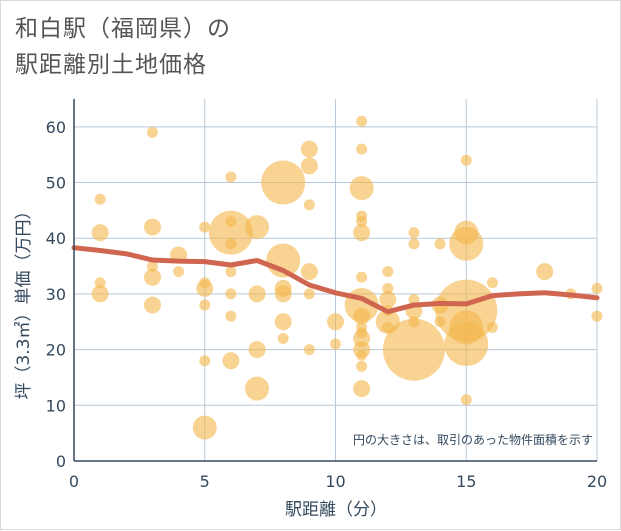 This screenshot has height=531, width=621. Describe the element at coordinates (466, 481) in the screenshot. I see `x-tick-label: 15` at that location.